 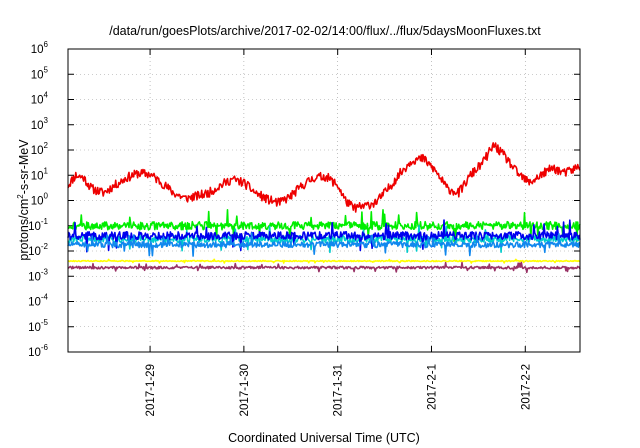 What do you see at coordinates (24, 230) in the screenshot?
I see `y-axis-label-main: protons/cm` at bounding box center [24, 230].